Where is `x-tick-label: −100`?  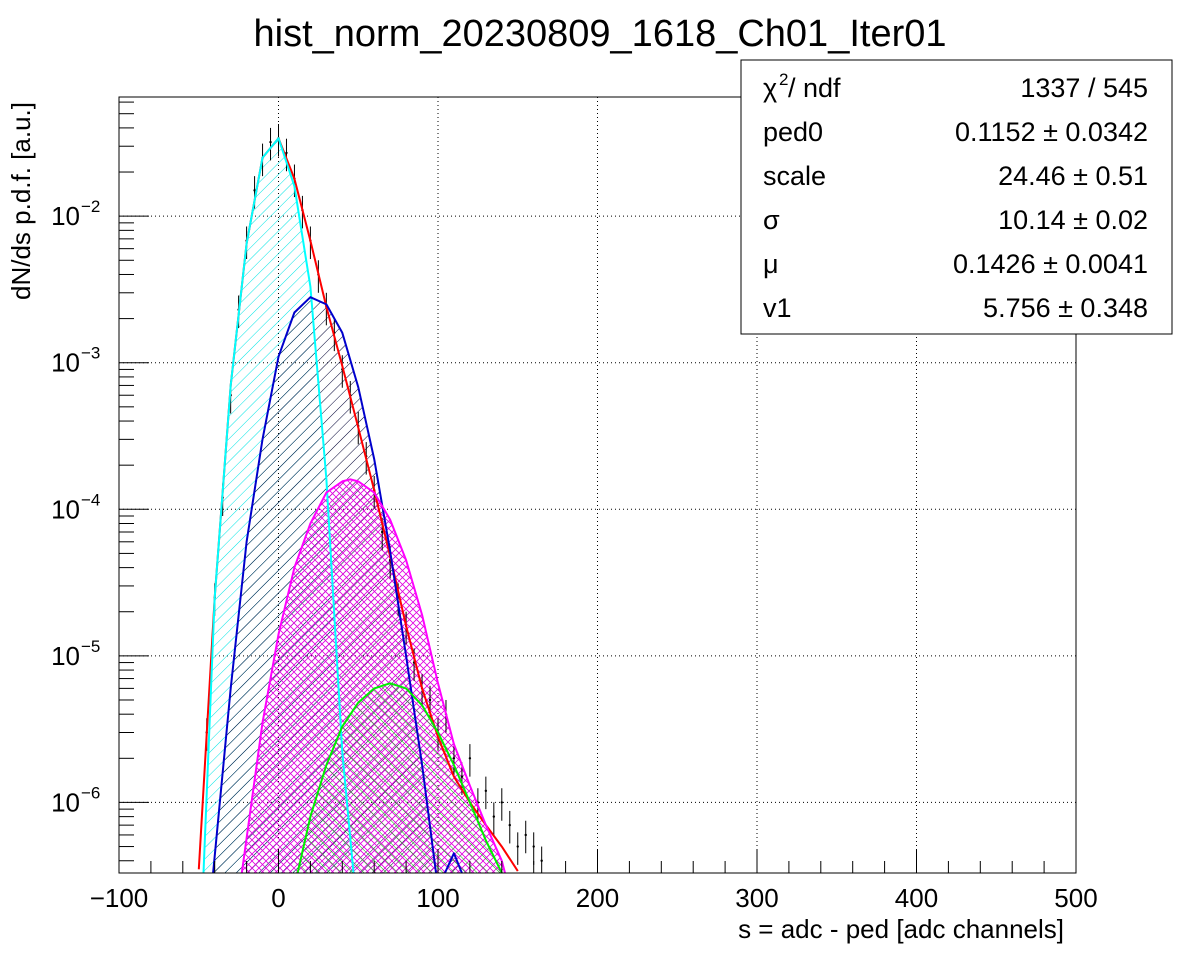
x-tick-label: −100 is located at coordinates (119, 898).